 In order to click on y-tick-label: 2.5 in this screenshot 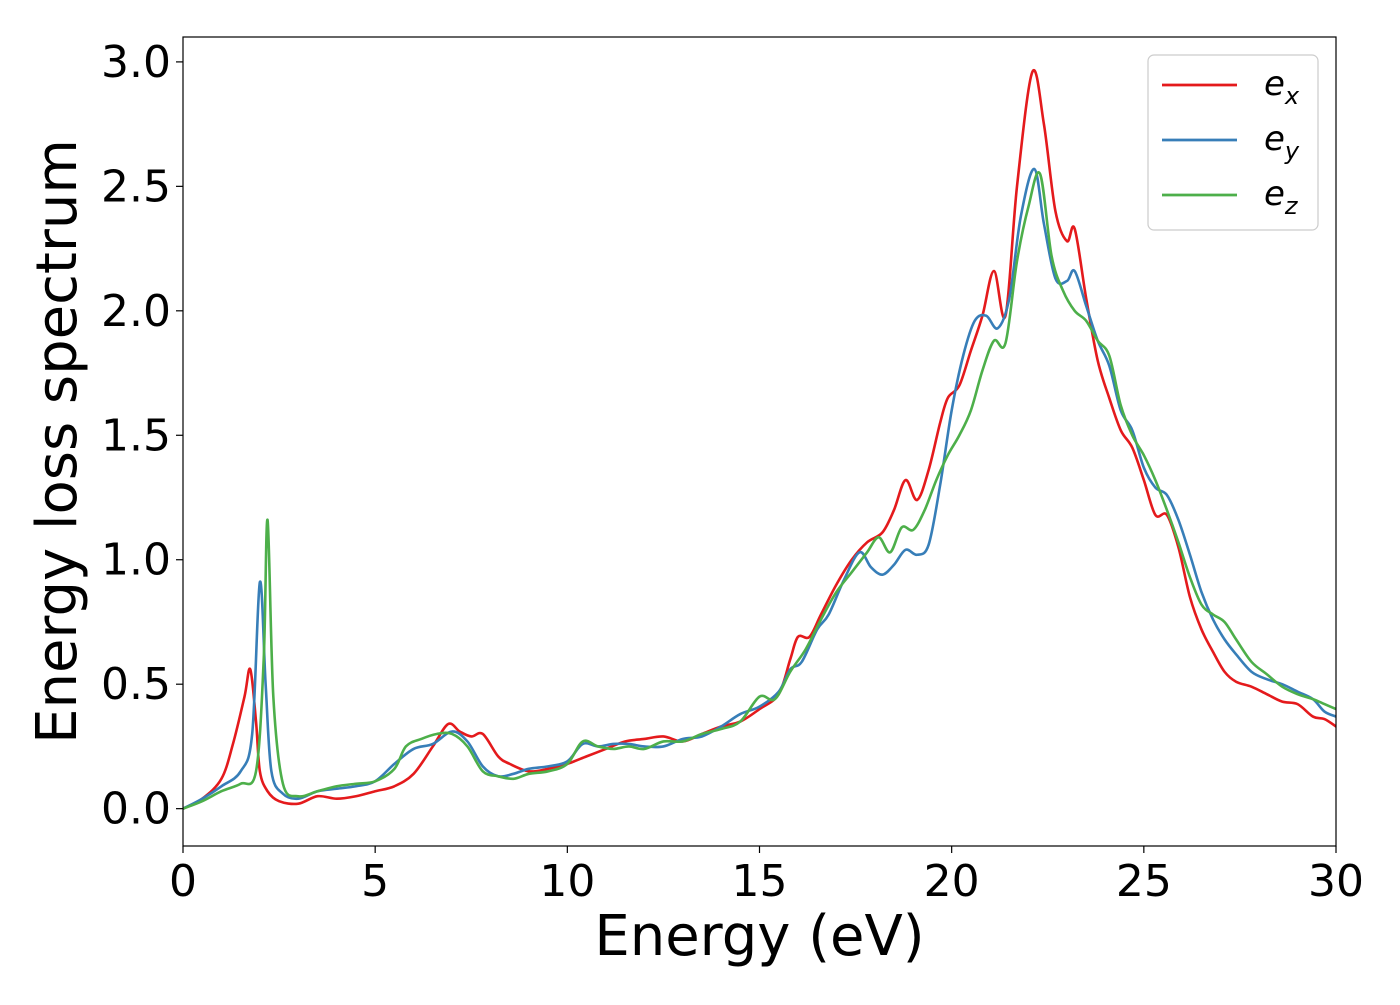, I will do `click(136, 186)`.